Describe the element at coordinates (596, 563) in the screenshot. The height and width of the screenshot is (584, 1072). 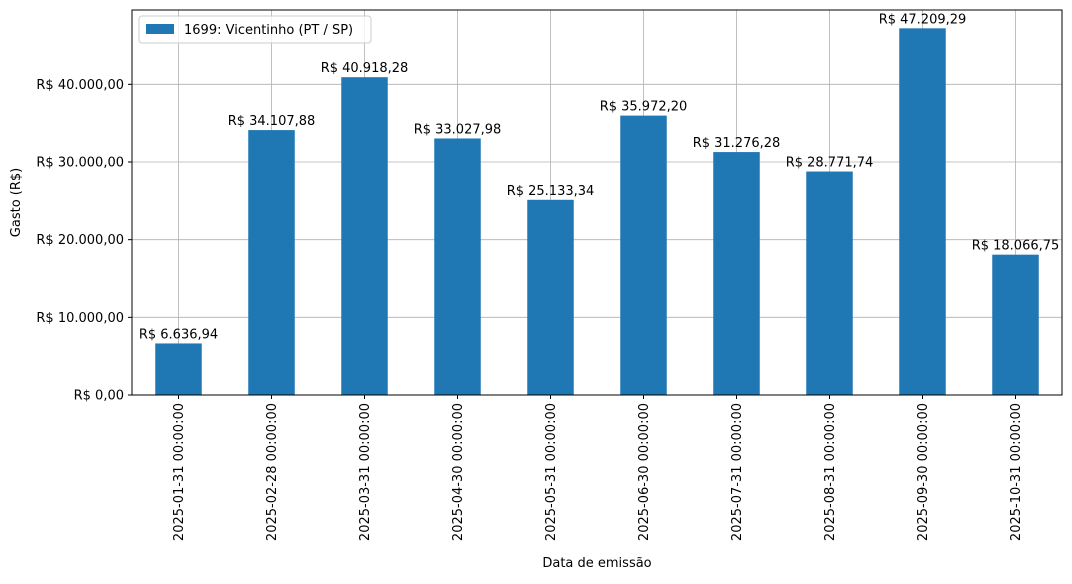
I see `x-axis-label: Data de emissão` at that location.